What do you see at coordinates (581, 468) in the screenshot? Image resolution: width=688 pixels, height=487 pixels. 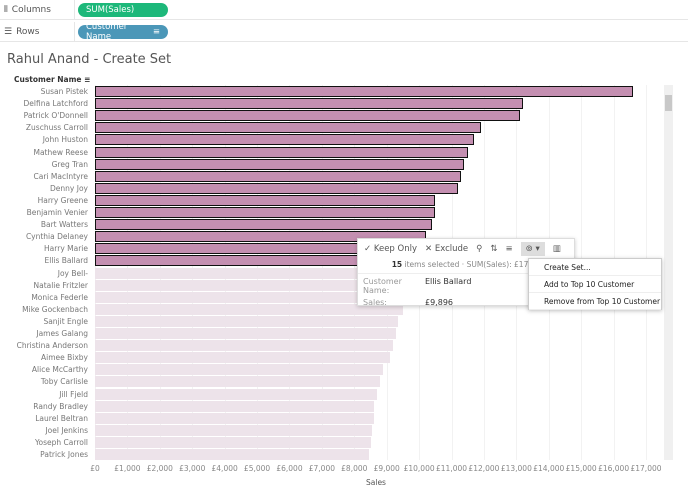 I see `x-tick-label: £15,000` at bounding box center [581, 468].